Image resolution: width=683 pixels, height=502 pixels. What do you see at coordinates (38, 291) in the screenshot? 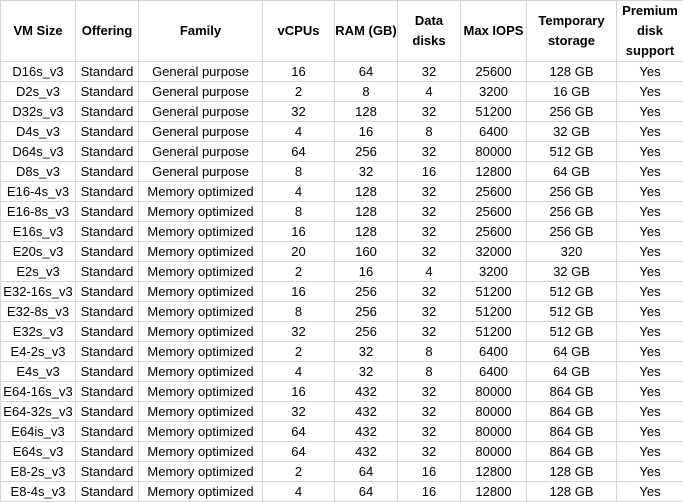
I see `cell-vm-size: E32-16s_v3` at bounding box center [38, 291].